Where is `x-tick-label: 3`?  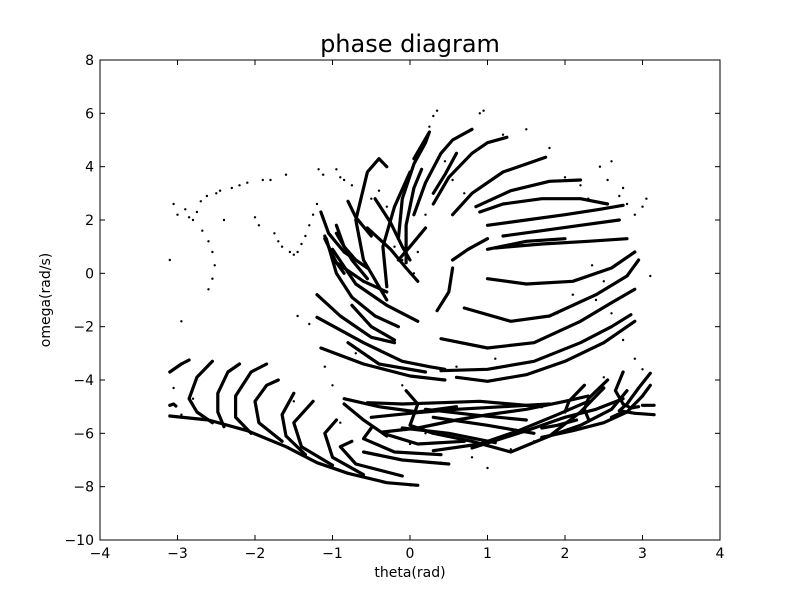 x-tick-label: 3 is located at coordinates (642, 554).